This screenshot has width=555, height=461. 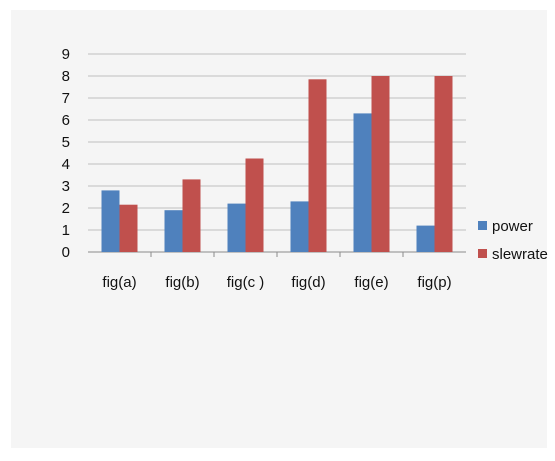 What do you see at coordinates (66, 164) in the screenshot?
I see `y-tick-label: 4` at bounding box center [66, 164].